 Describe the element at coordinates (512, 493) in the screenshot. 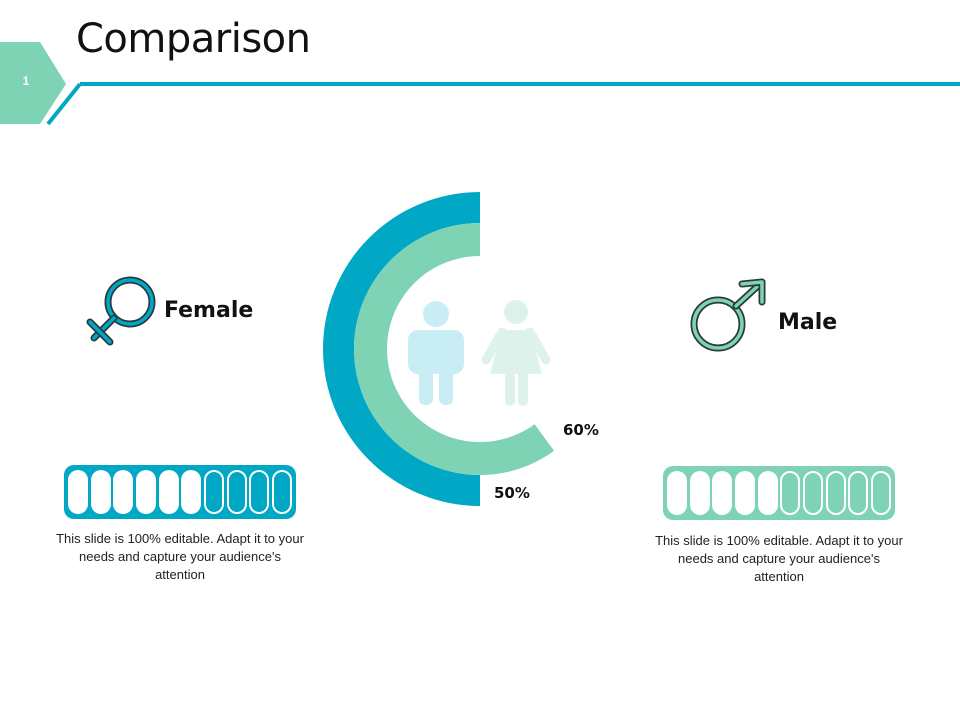

I see `female-percent-label: 50%` at that location.